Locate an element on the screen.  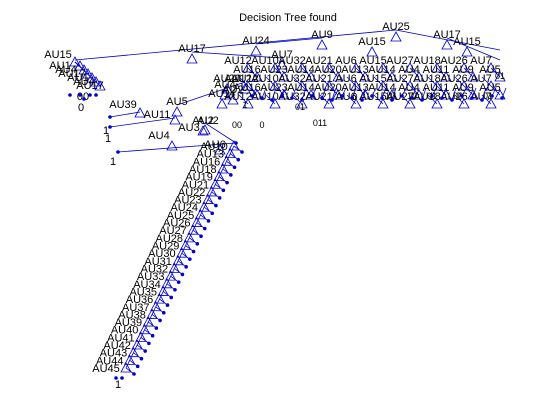
node-label: AU40 is located at coordinates (125, 331).